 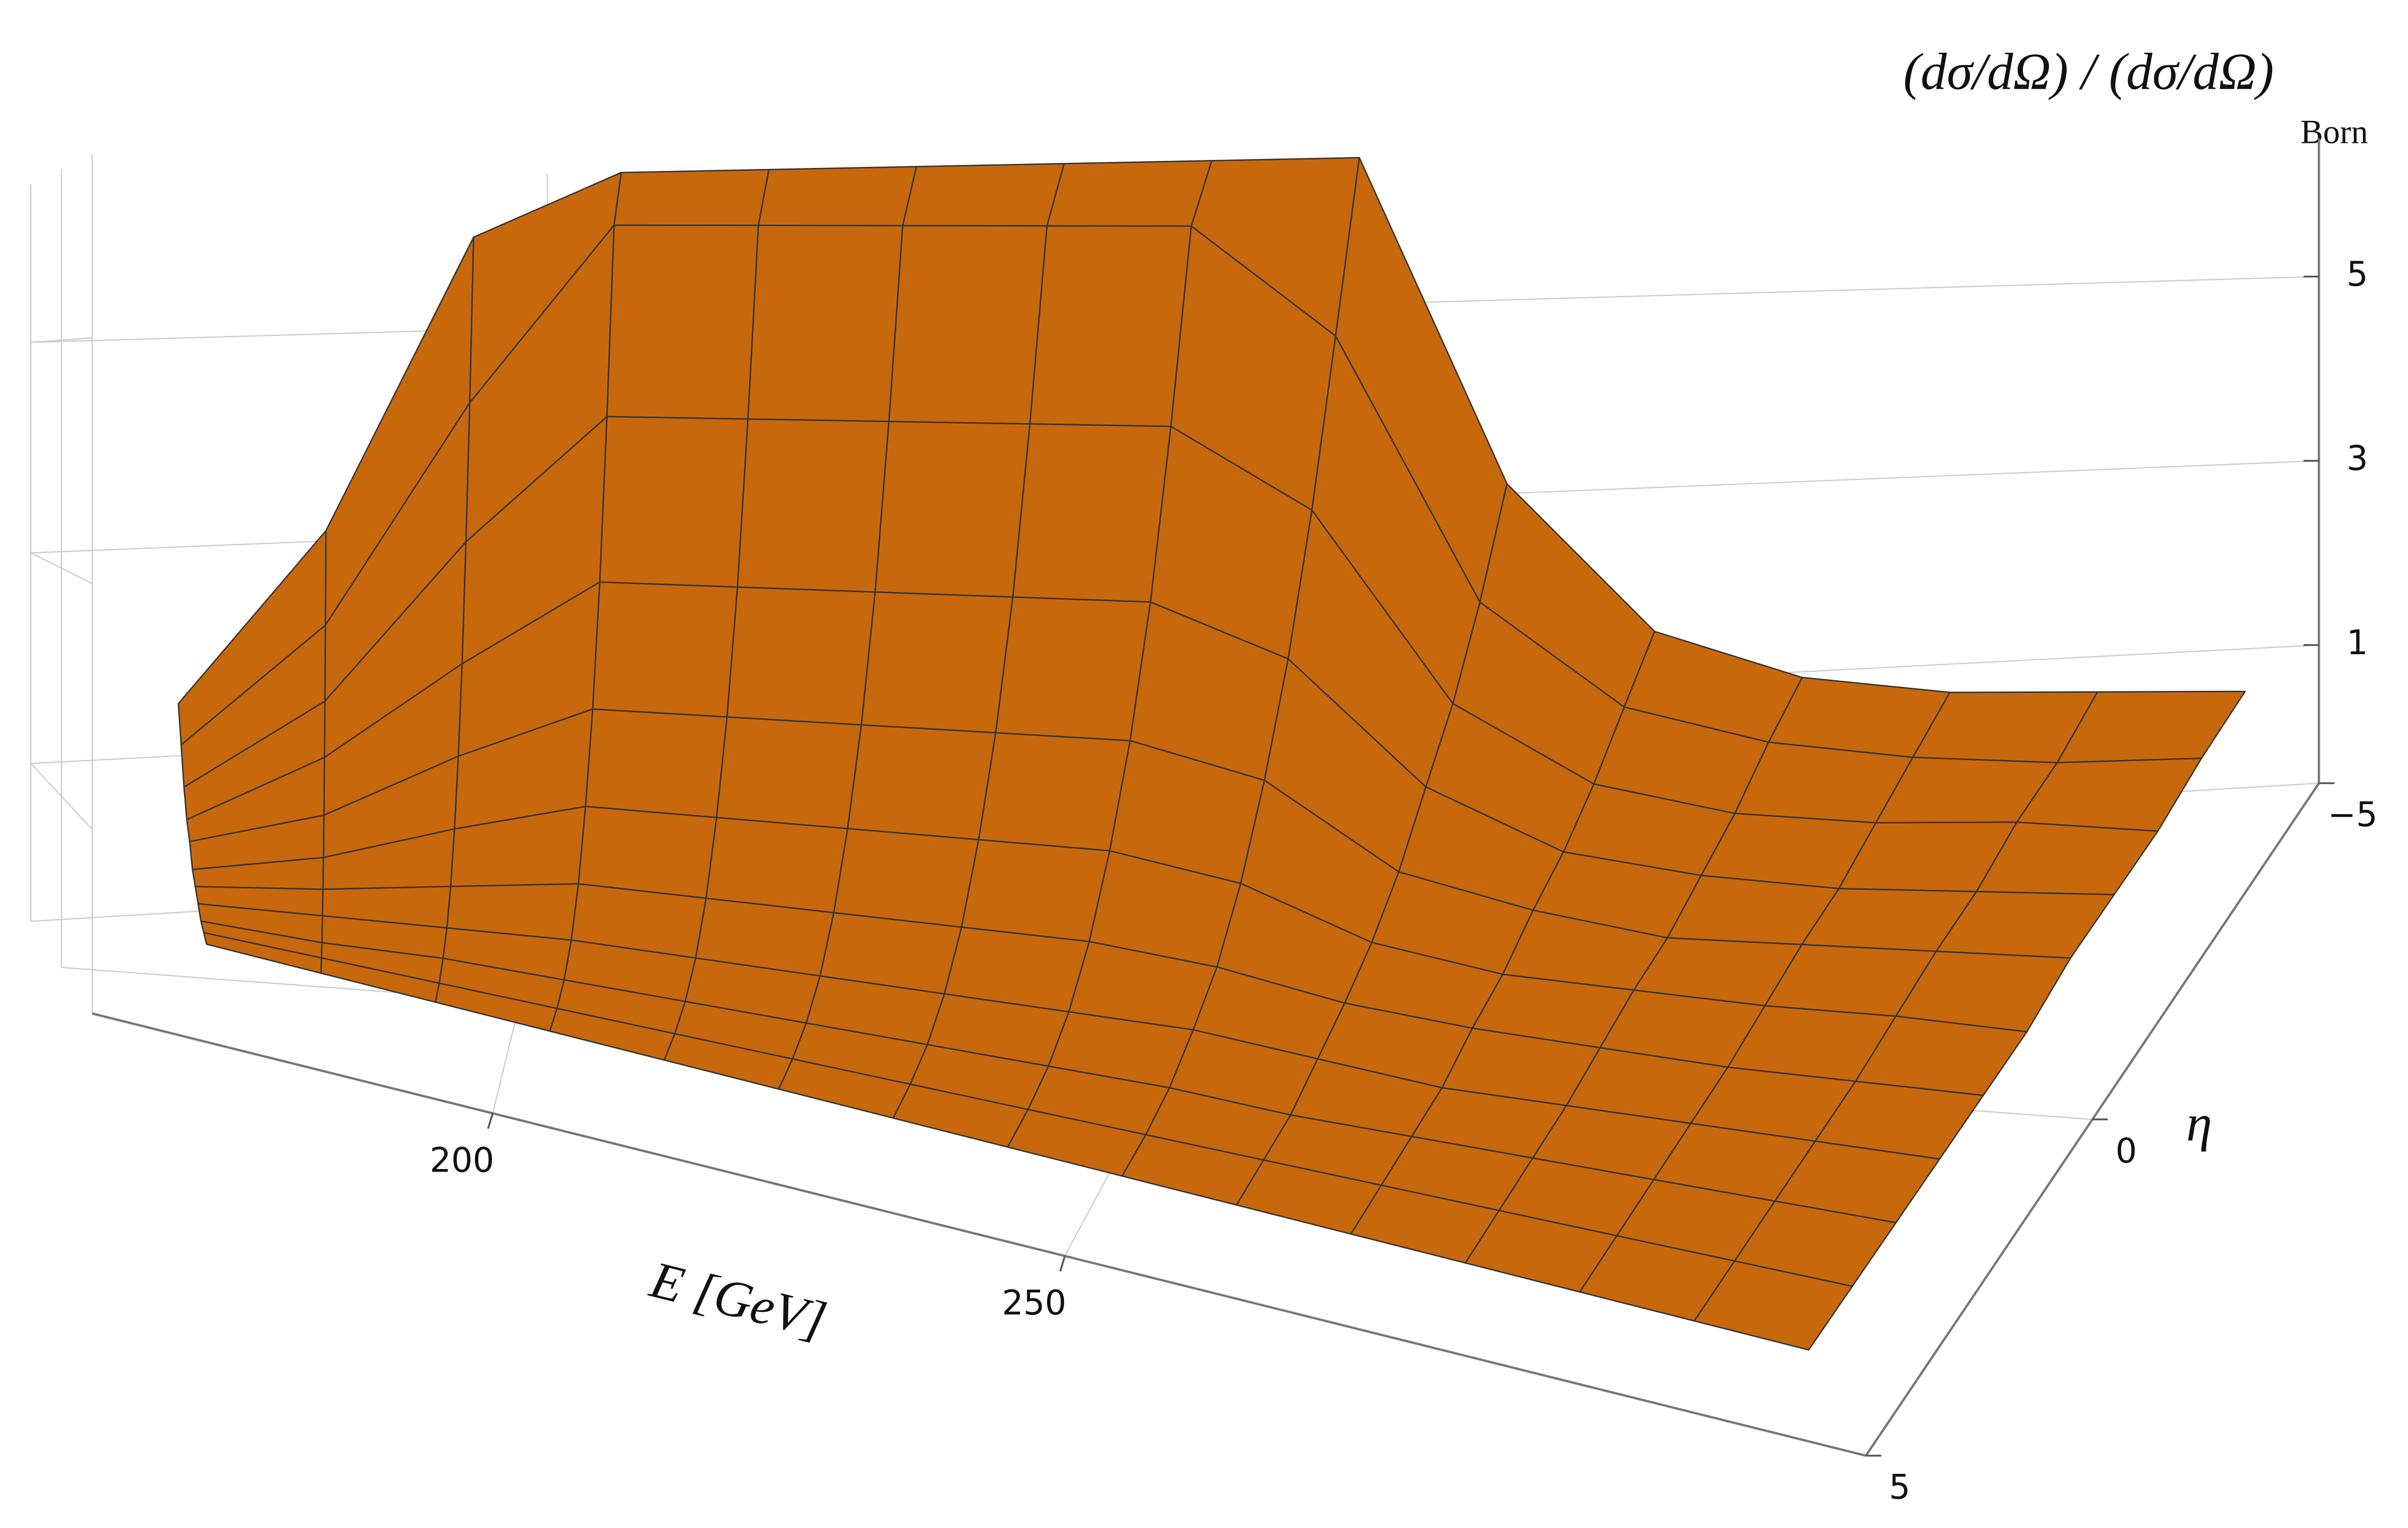 I want to click on z-tick-label: 1, so click(x=2358, y=643).